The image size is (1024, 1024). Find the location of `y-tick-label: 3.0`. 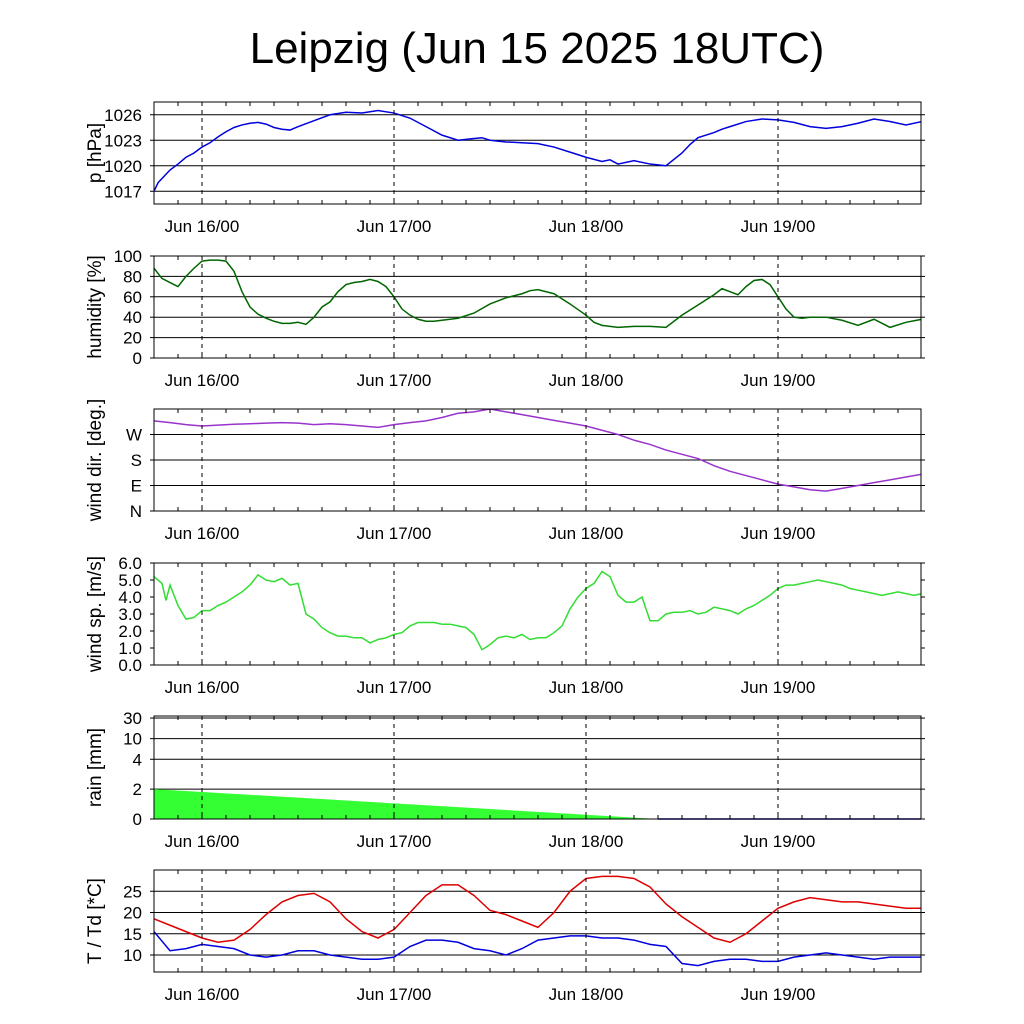

y-tick-label: 3.0 is located at coordinates (130, 614).